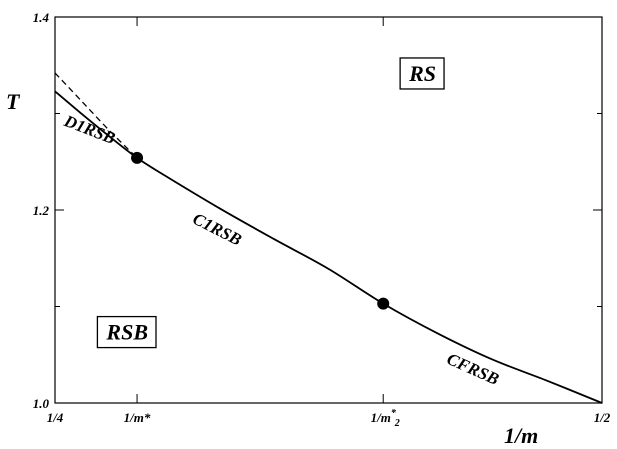 Image resolution: width=617 pixels, height=449 pixels. I want to click on y-axis-title: T, so click(13, 101).